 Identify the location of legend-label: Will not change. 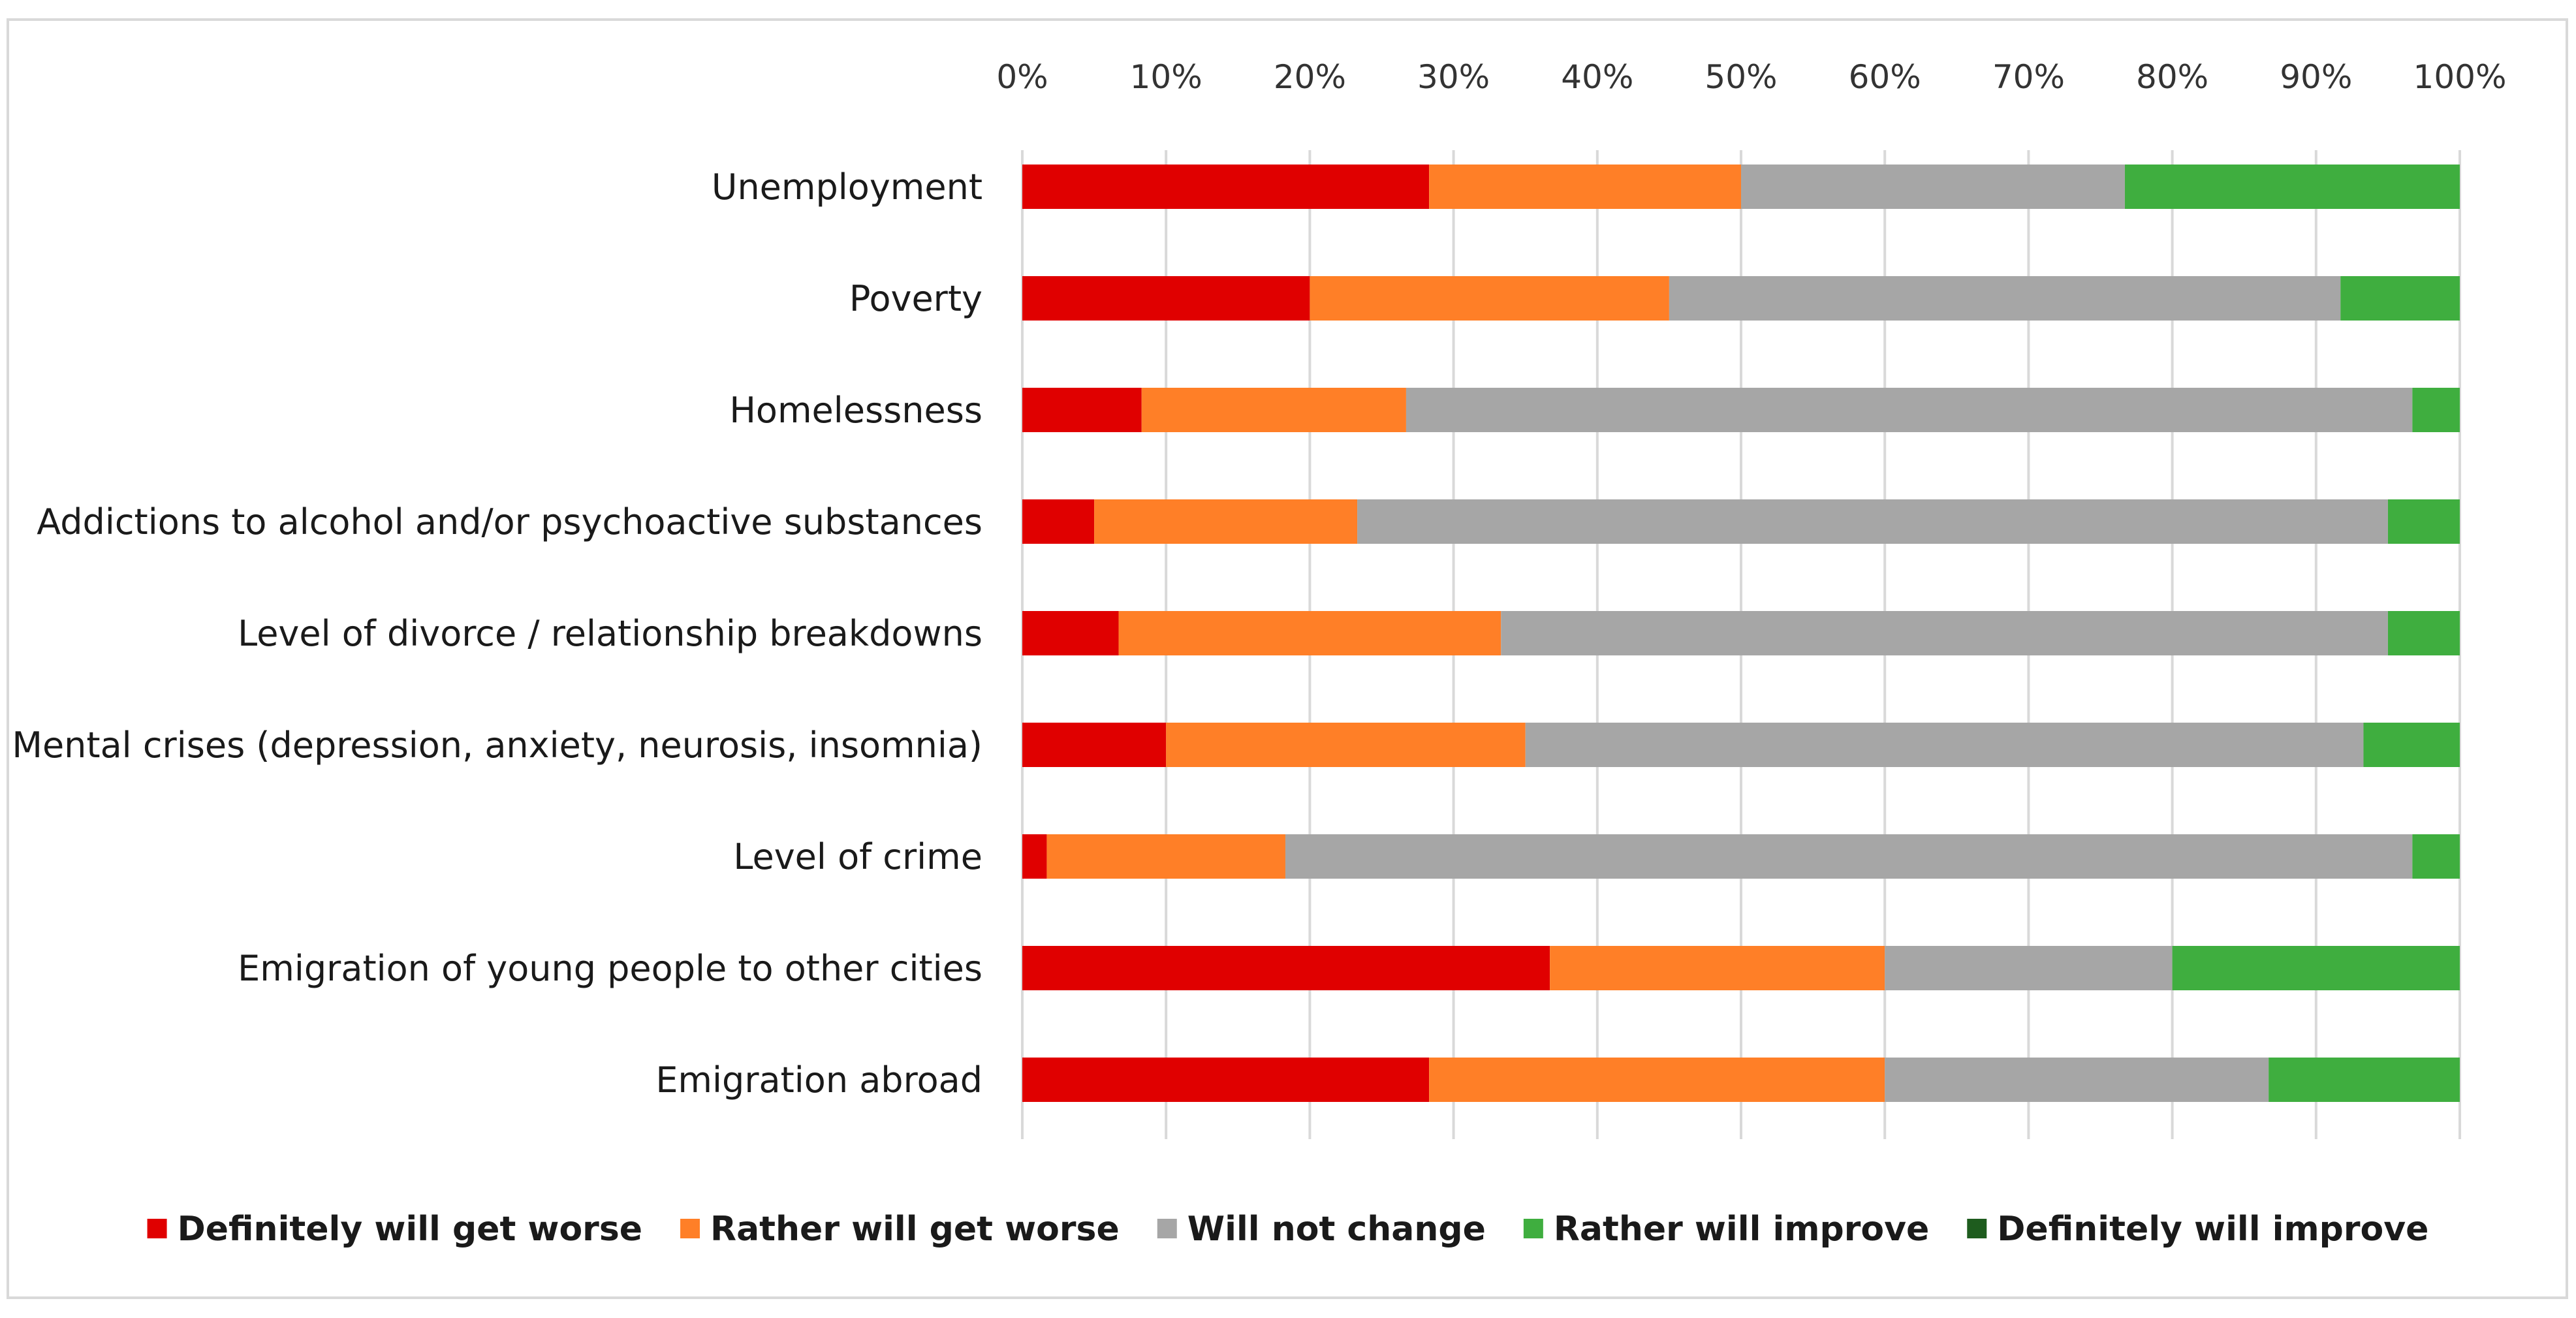
(1336, 1229).